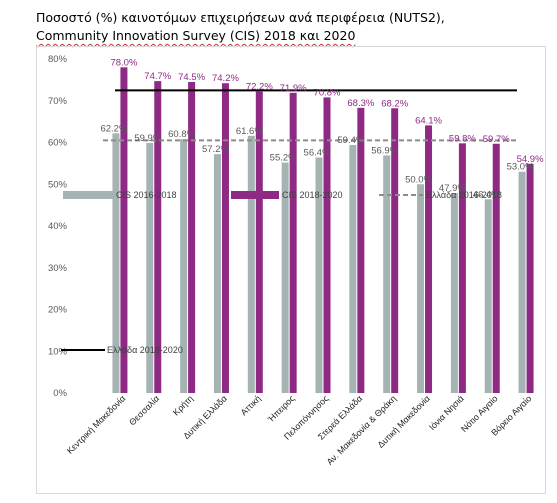 This screenshot has height=503, width=557. Describe the element at coordinates (58, 184) in the screenshot. I see `y-tick-label: 50%` at that location.